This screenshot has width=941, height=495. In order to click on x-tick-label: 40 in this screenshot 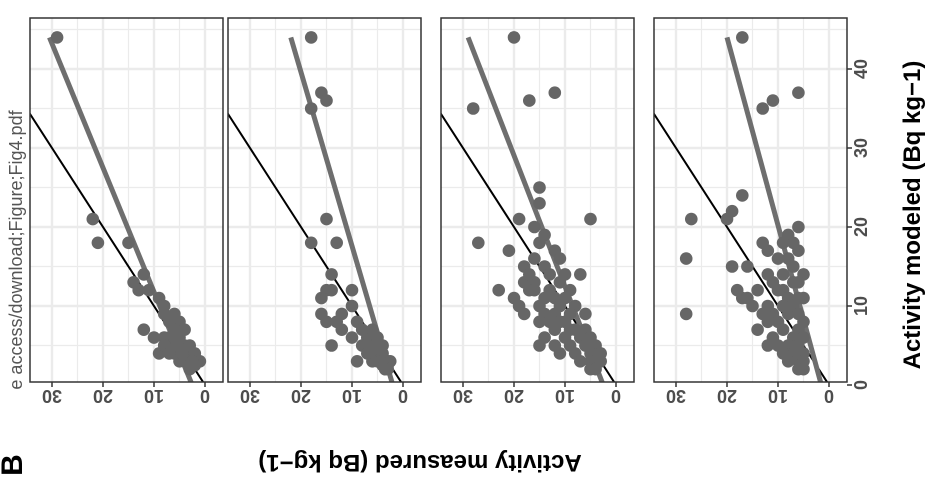, I will do `click(861, 69)`.